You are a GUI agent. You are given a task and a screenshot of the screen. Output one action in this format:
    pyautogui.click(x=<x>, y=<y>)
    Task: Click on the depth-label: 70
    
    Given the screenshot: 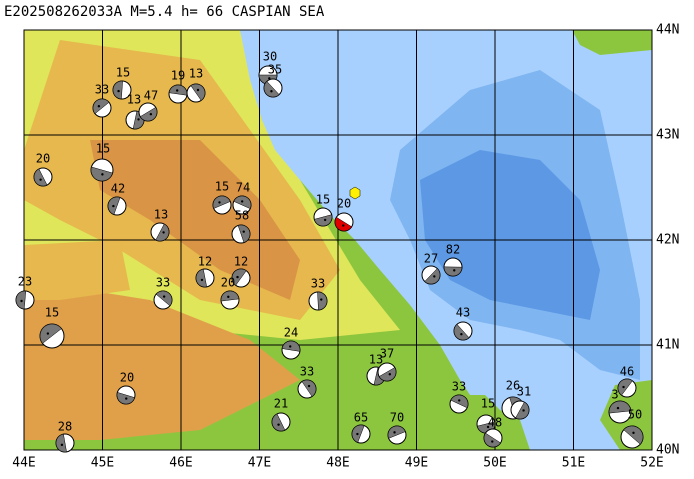 What is the action you would take?
    pyautogui.click(x=397, y=418)
    